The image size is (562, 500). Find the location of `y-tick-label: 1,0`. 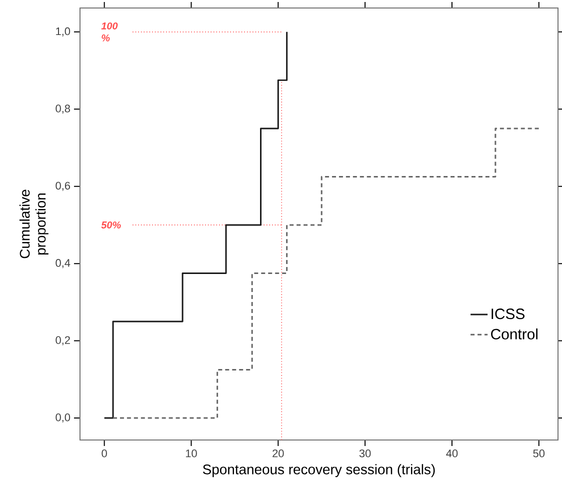

y-tick-label: 1,0 is located at coordinates (63, 31).